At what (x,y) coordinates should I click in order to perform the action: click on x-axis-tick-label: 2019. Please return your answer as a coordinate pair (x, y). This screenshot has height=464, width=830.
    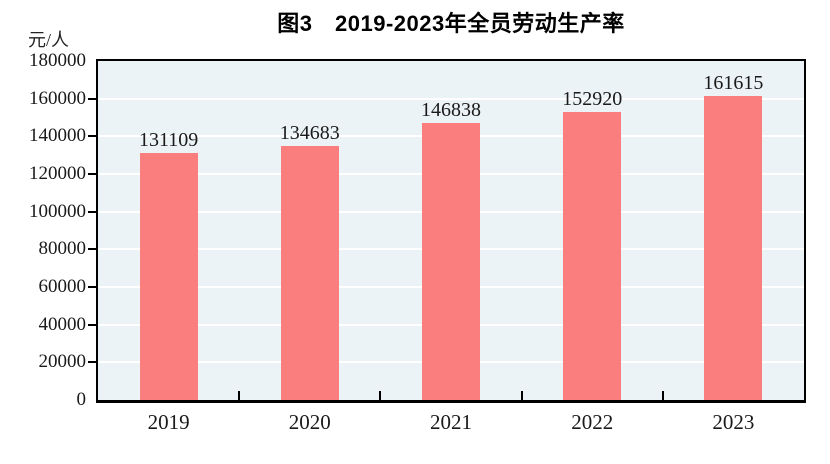
    Looking at the image, I should click on (168, 422).